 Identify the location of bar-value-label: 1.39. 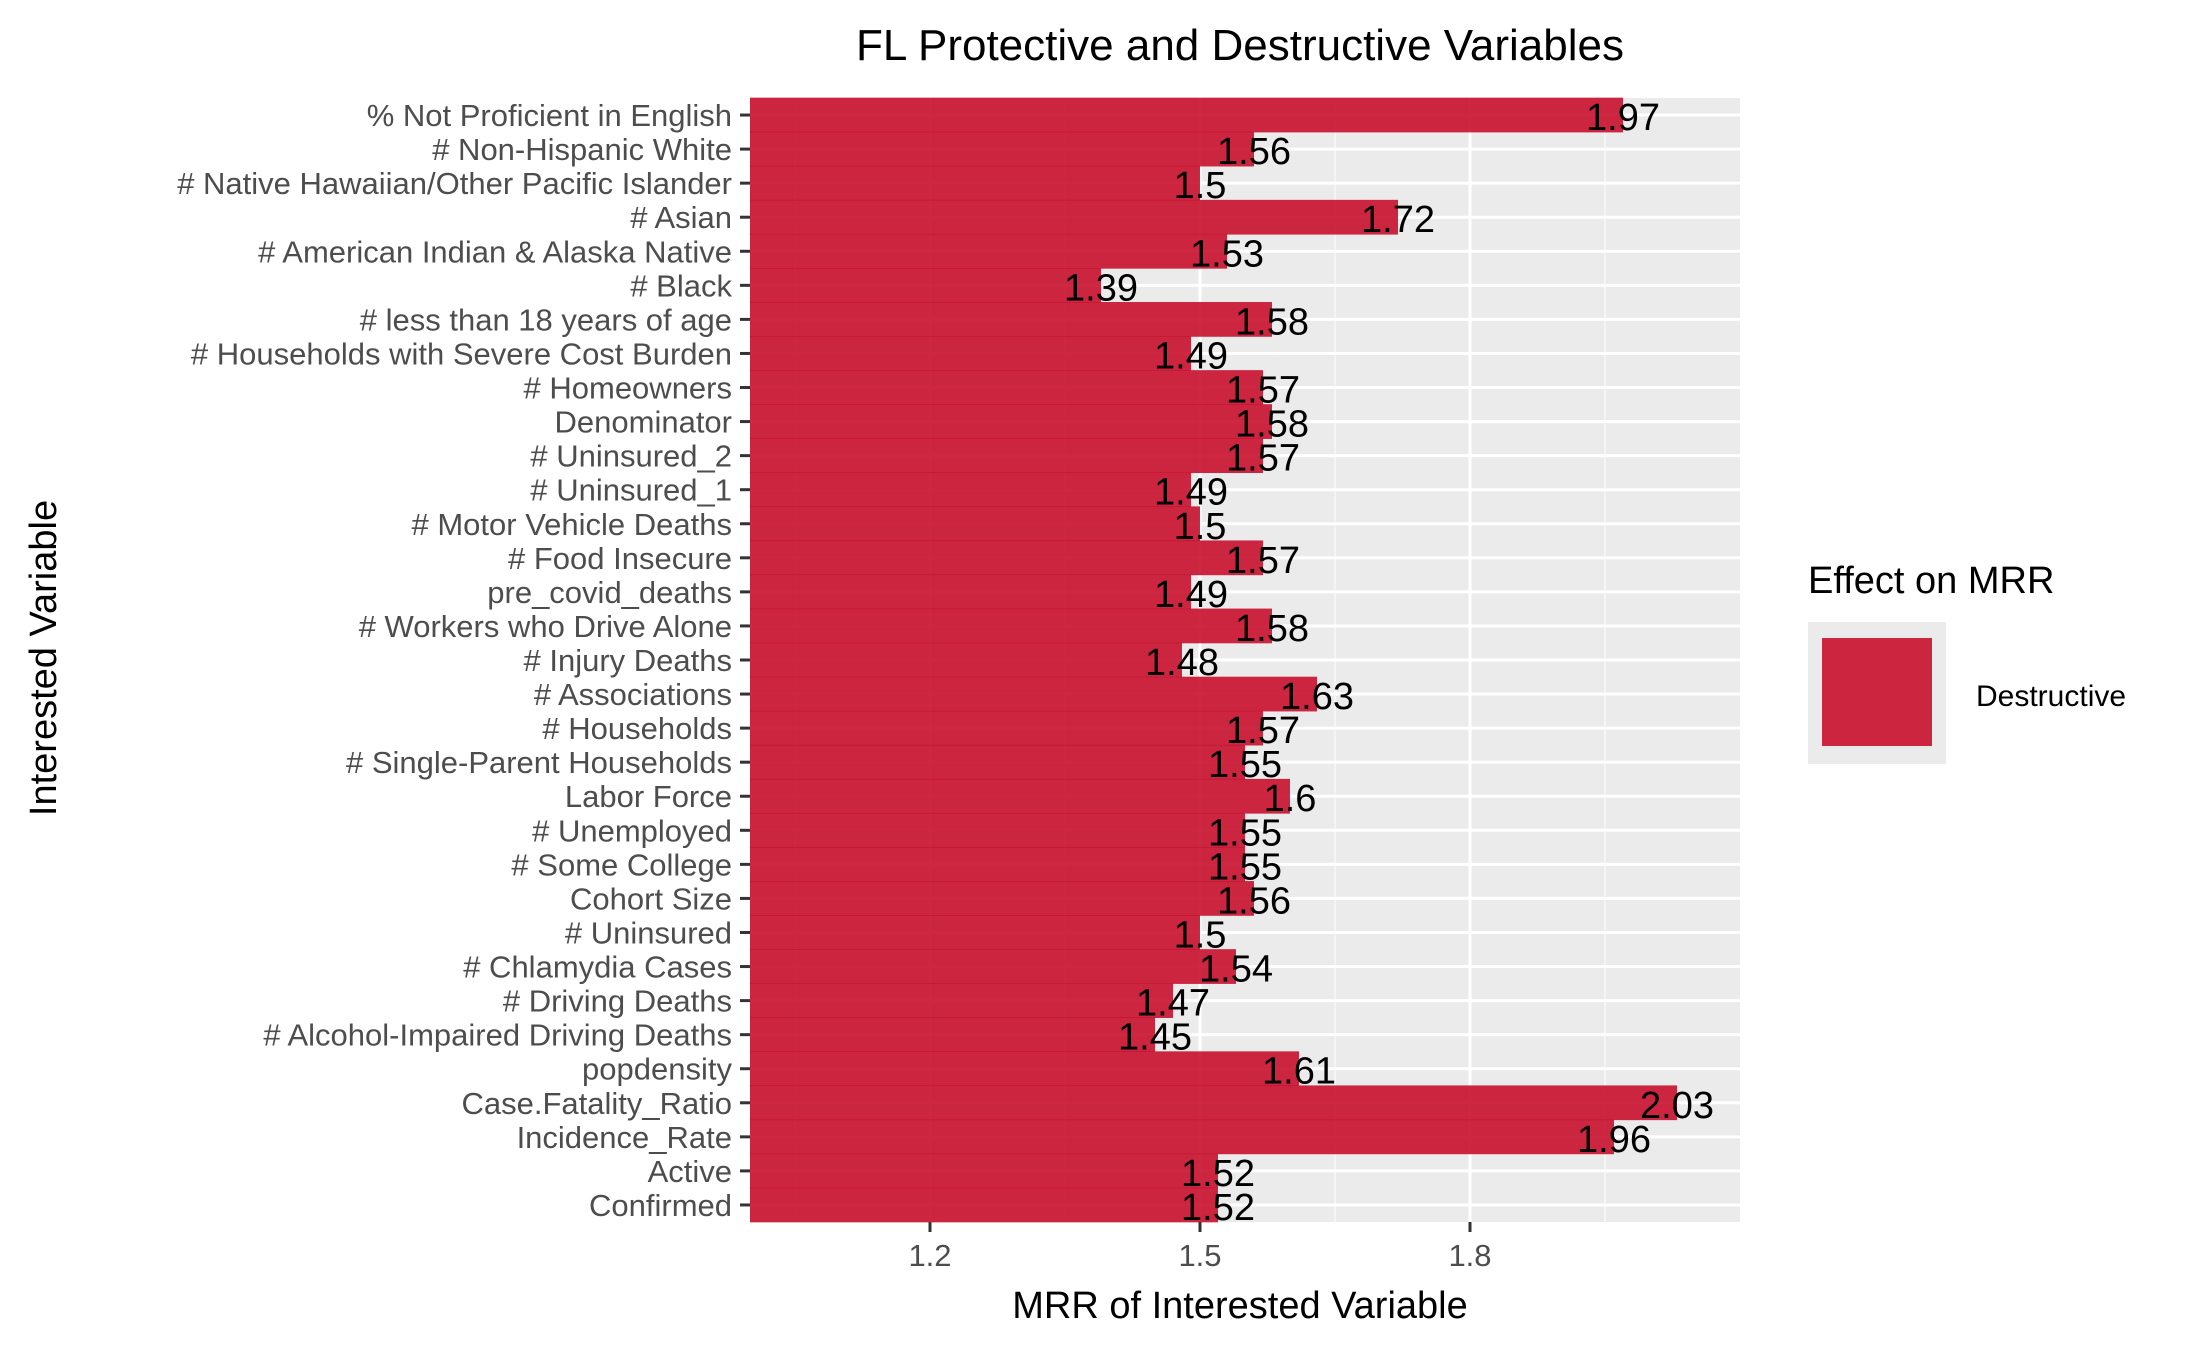
(1101, 288).